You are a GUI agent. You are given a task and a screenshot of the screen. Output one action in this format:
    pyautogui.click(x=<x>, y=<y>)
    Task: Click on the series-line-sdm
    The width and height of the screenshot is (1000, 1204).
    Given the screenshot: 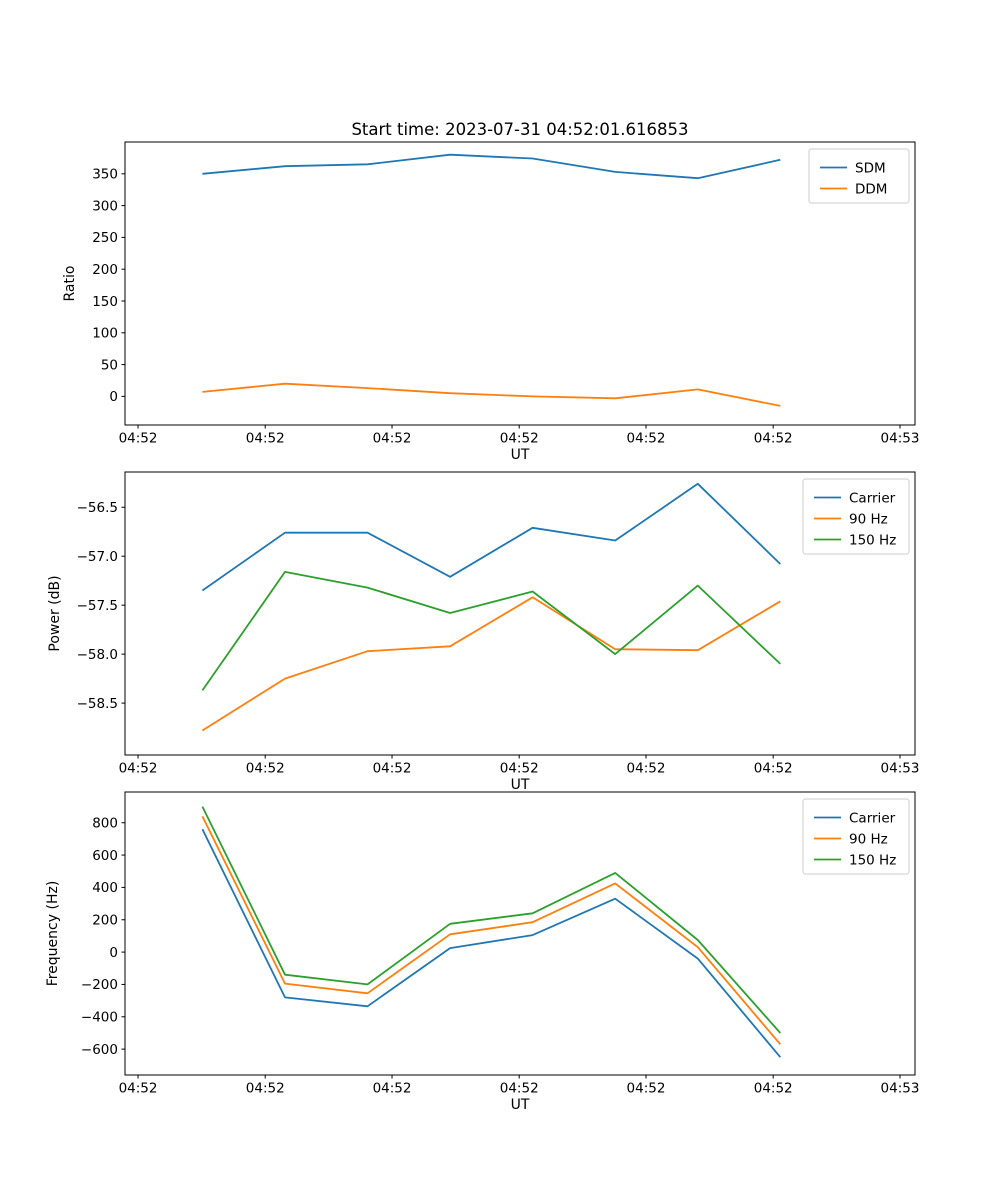 What is the action you would take?
    pyautogui.click(x=491, y=166)
    